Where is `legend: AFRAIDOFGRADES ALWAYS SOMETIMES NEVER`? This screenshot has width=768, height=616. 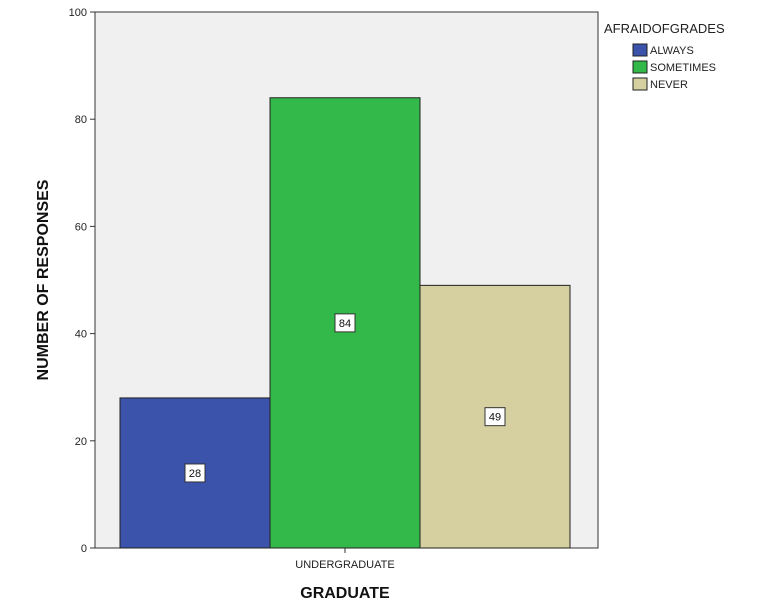 legend: AFRAIDOFGRADES ALWAYS SOMETIMES NEVER is located at coordinates (664, 56).